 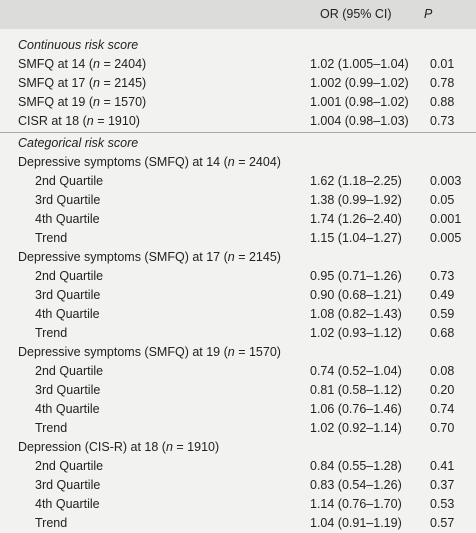 I want to click on row-or: 1.04 (0.91–1.19), so click(x=356, y=523).